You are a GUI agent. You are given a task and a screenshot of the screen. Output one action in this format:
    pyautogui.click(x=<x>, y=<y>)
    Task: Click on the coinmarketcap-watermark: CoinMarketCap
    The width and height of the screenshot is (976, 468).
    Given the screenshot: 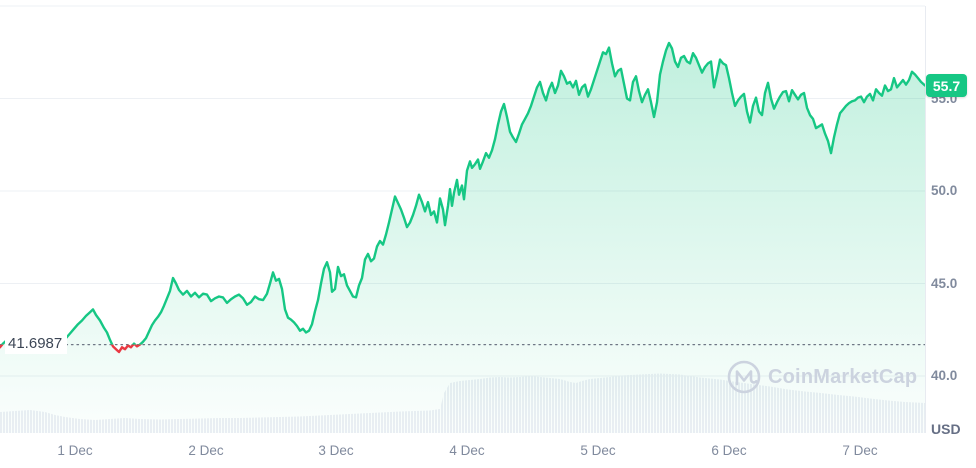 What is the action you would take?
    pyautogui.click(x=822, y=377)
    